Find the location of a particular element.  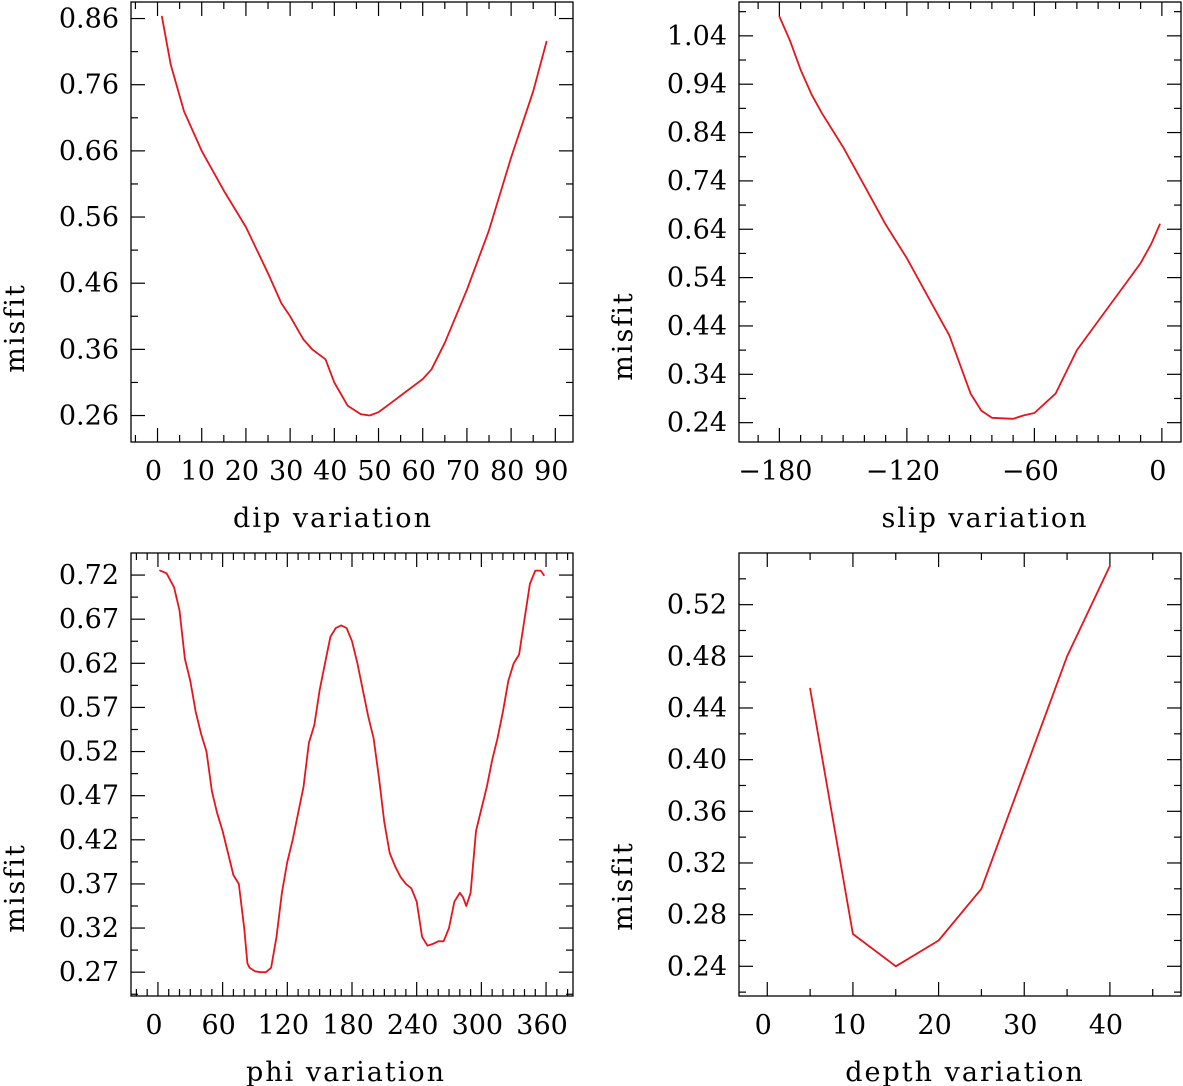

y-tick-label: 0.48 is located at coordinates (697, 656).